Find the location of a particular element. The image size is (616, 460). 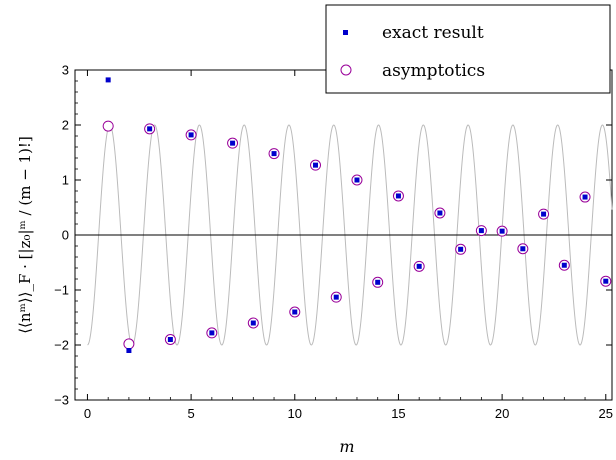

legend-box is located at coordinates (468, 49).